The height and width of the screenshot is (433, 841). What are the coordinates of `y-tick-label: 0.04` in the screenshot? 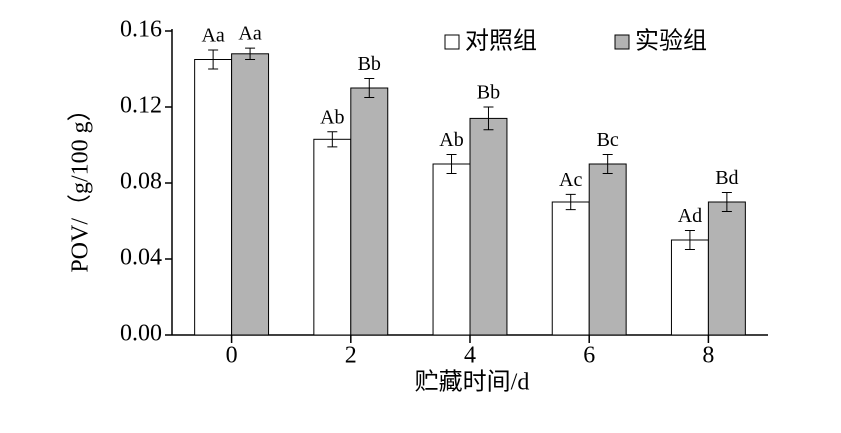 It's located at (141, 258).